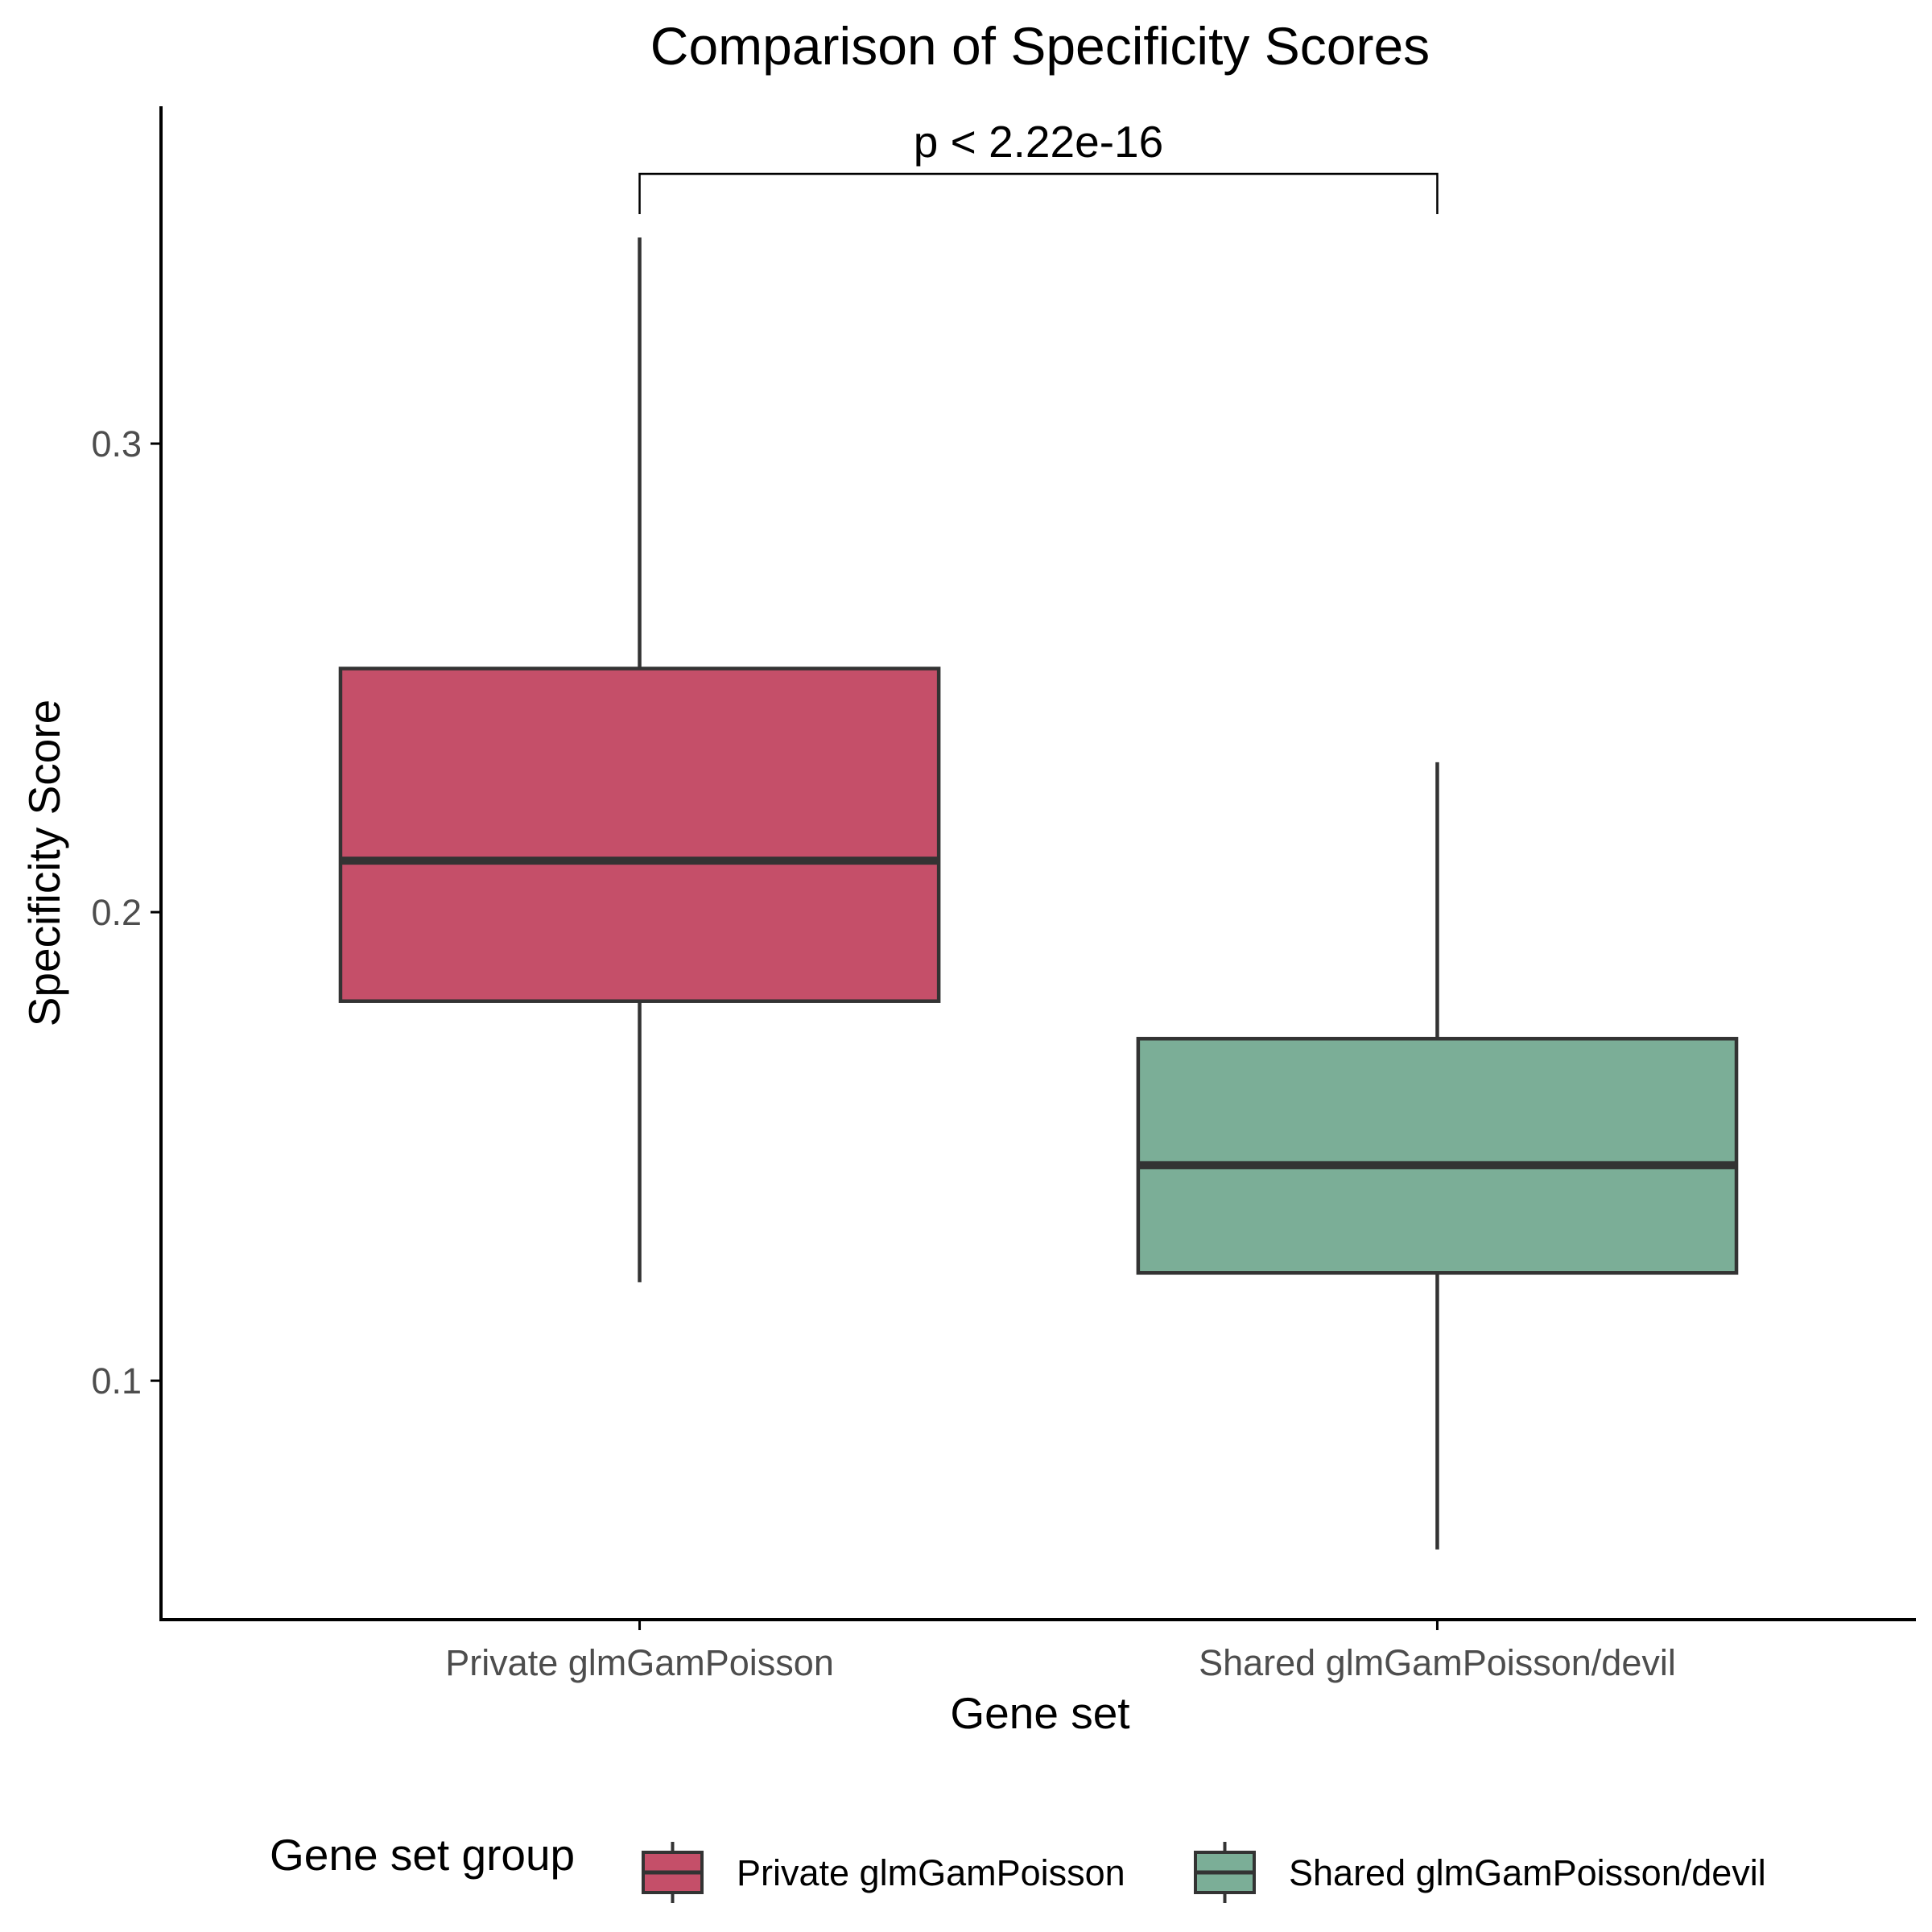 This screenshot has width=1932, height=1932. Describe the element at coordinates (1437, 1662) in the screenshot. I see `x-tick-label: Shared glmGamPoisson/devil` at that location.